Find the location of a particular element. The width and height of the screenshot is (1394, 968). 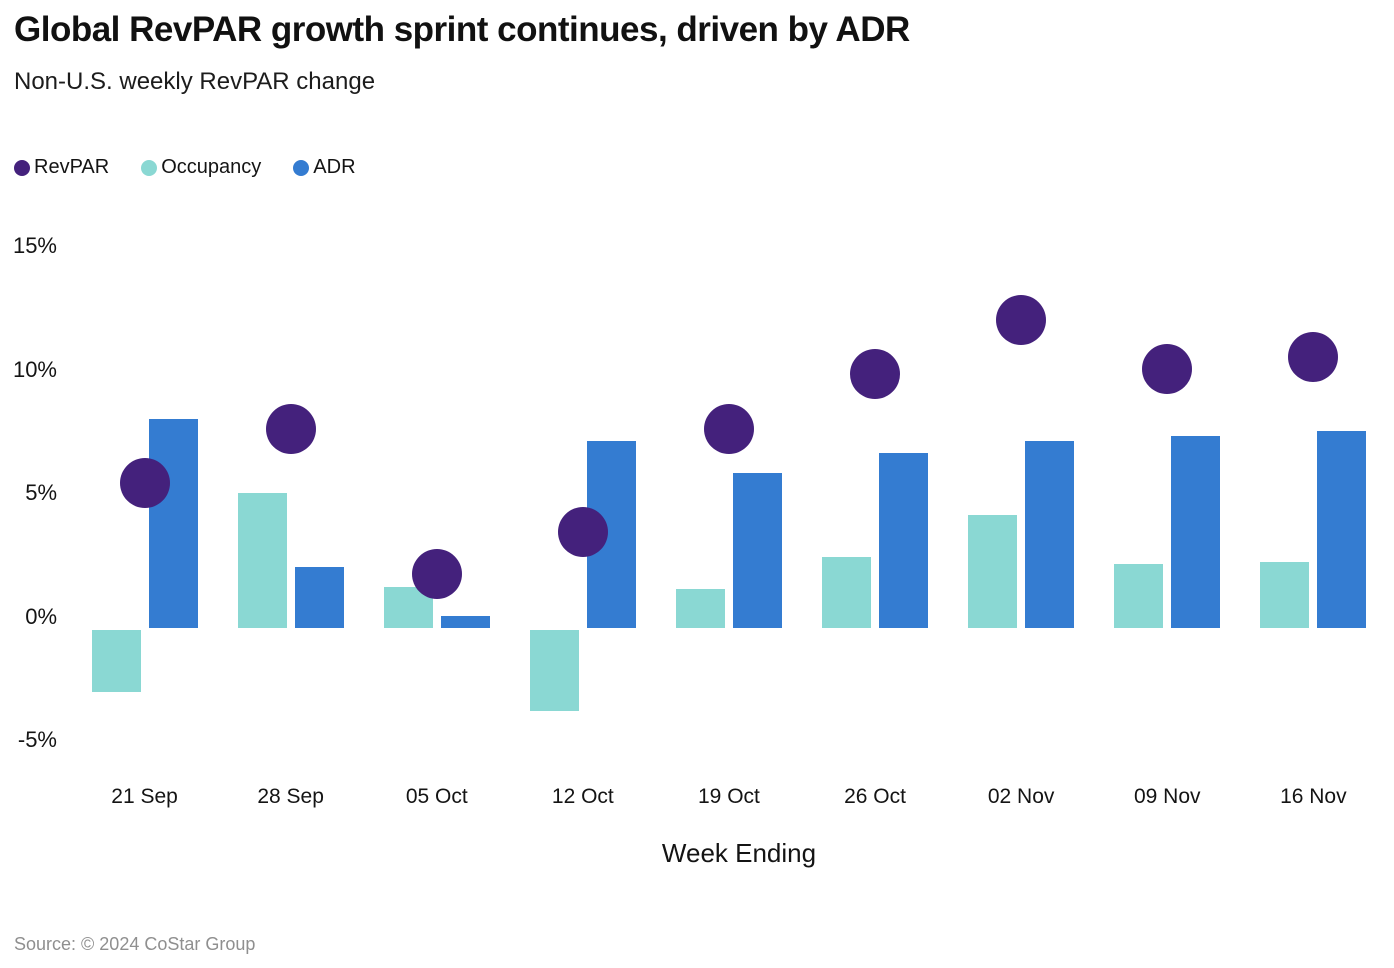

x-axis-title: Week Ending is located at coordinates (739, 853).